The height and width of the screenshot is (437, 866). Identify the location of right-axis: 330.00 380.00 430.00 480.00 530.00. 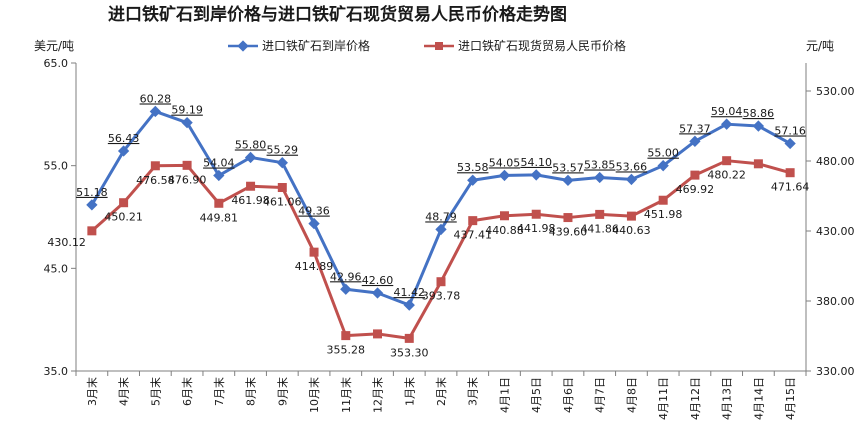
(830, 231).